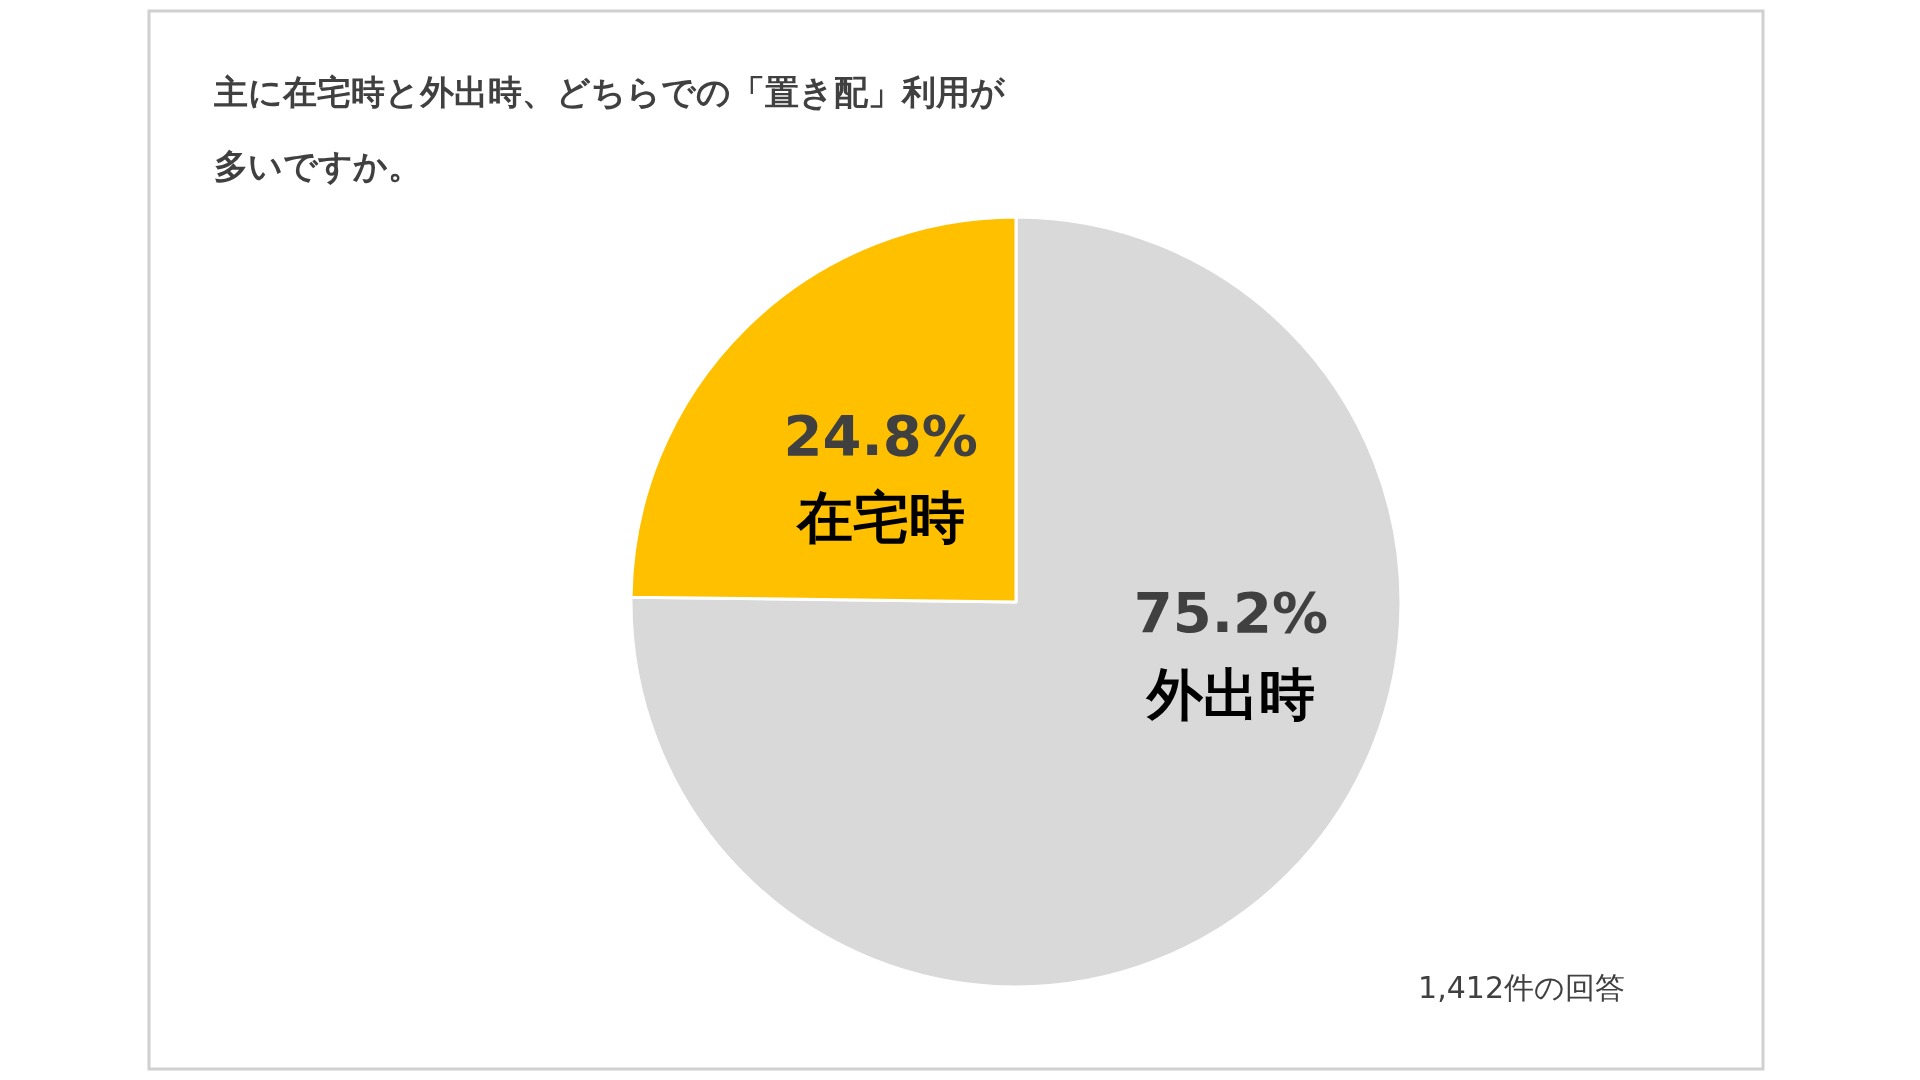 This screenshot has height=1080, width=1920. I want to click on data-label: 24.8%, so click(880, 436).